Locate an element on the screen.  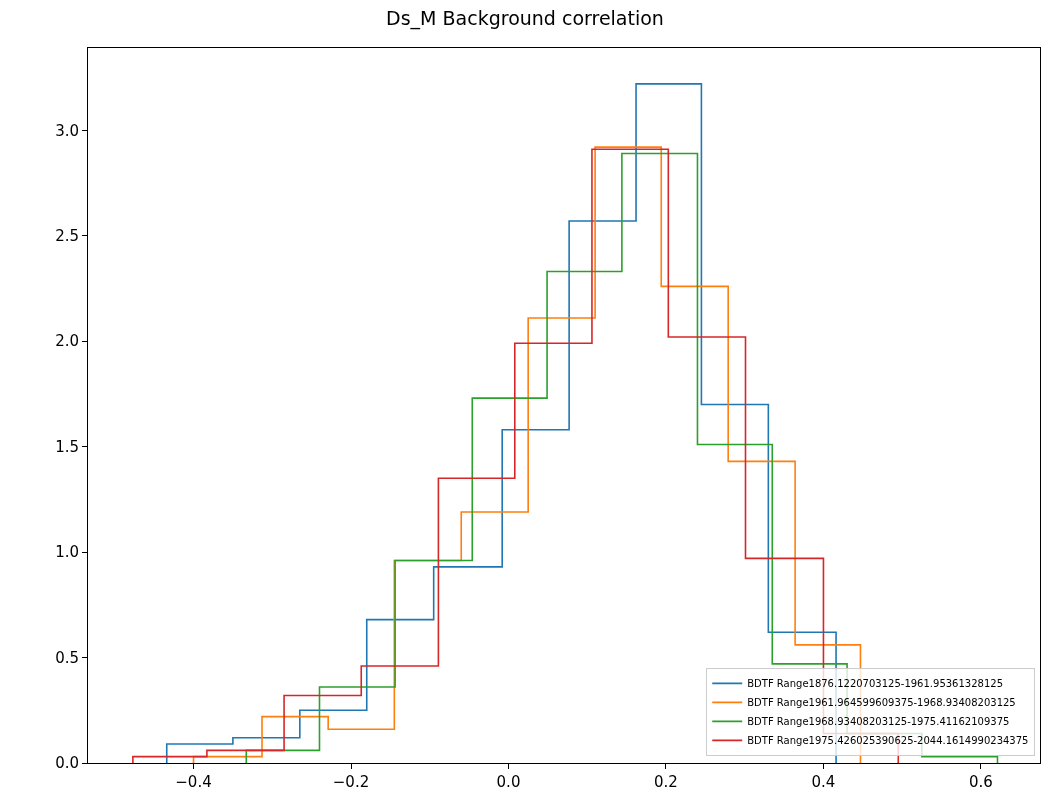
legend-label: BDTF Range1876.1220703125-1961.95361328125 is located at coordinates (875, 684).